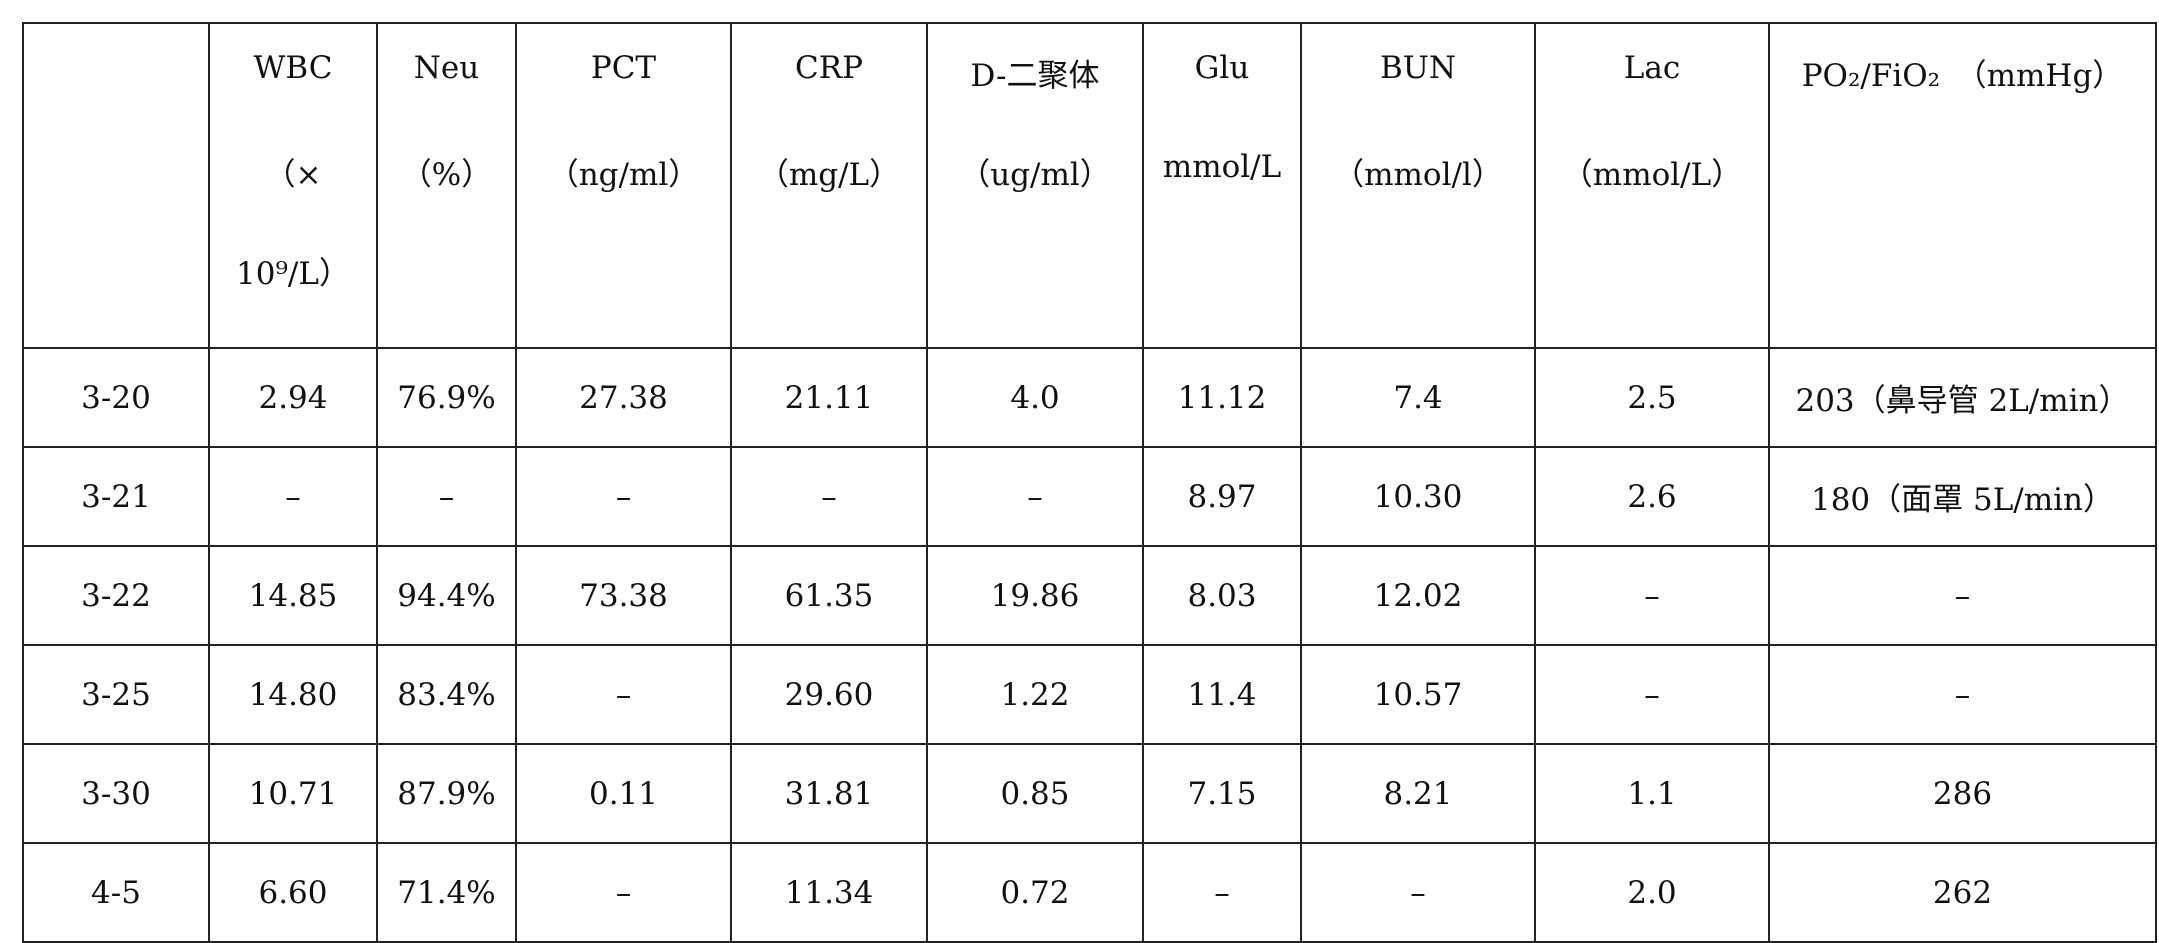 This screenshot has height=943, width=2159. I want to click on value-cell: 4.0, so click(1035, 397).